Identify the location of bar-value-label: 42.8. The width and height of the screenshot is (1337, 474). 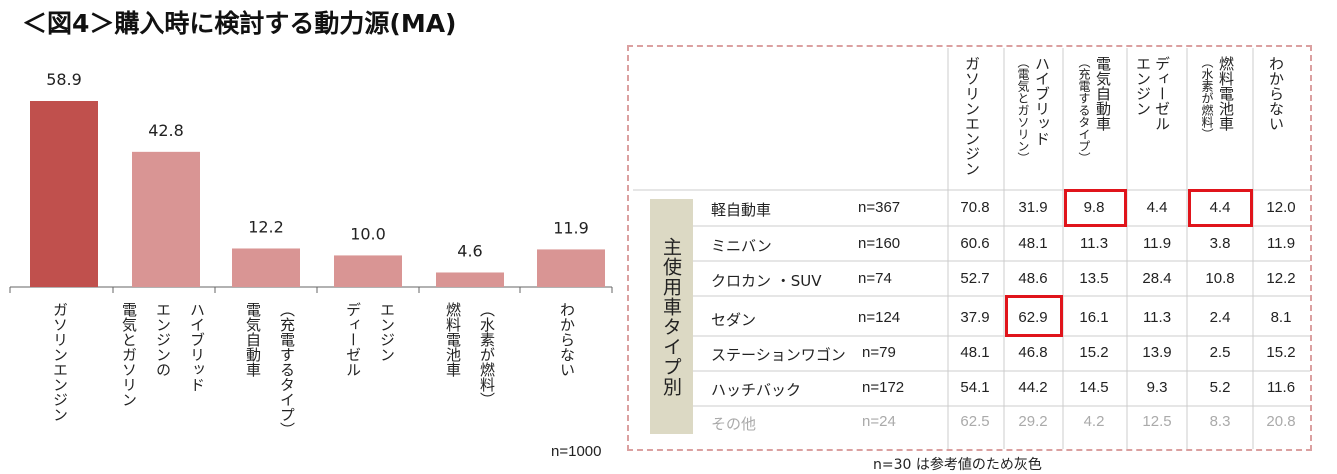
(166, 130).